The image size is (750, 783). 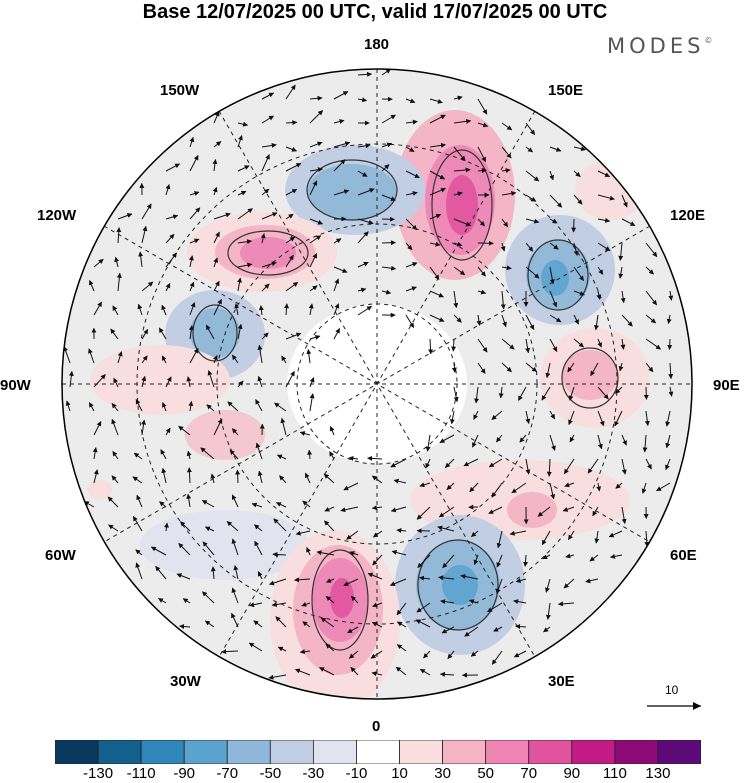 I want to click on colorbar-tick-label: 70, so click(x=529, y=773).